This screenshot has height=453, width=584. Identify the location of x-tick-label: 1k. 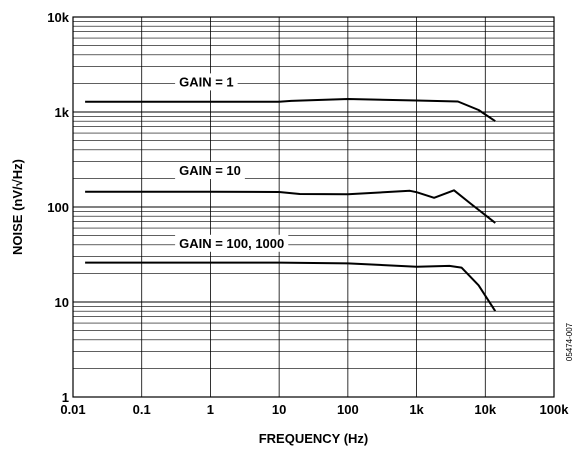
(416, 409).